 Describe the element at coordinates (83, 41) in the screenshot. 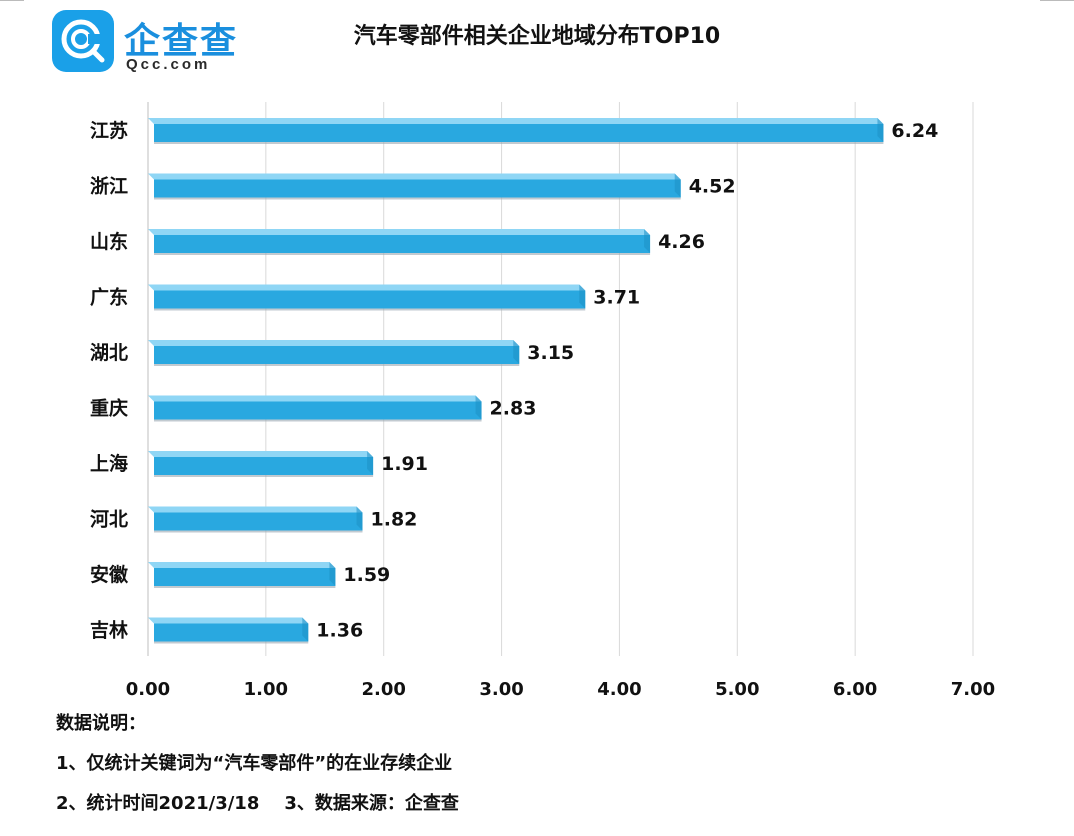

I see `logo-icon` at that location.